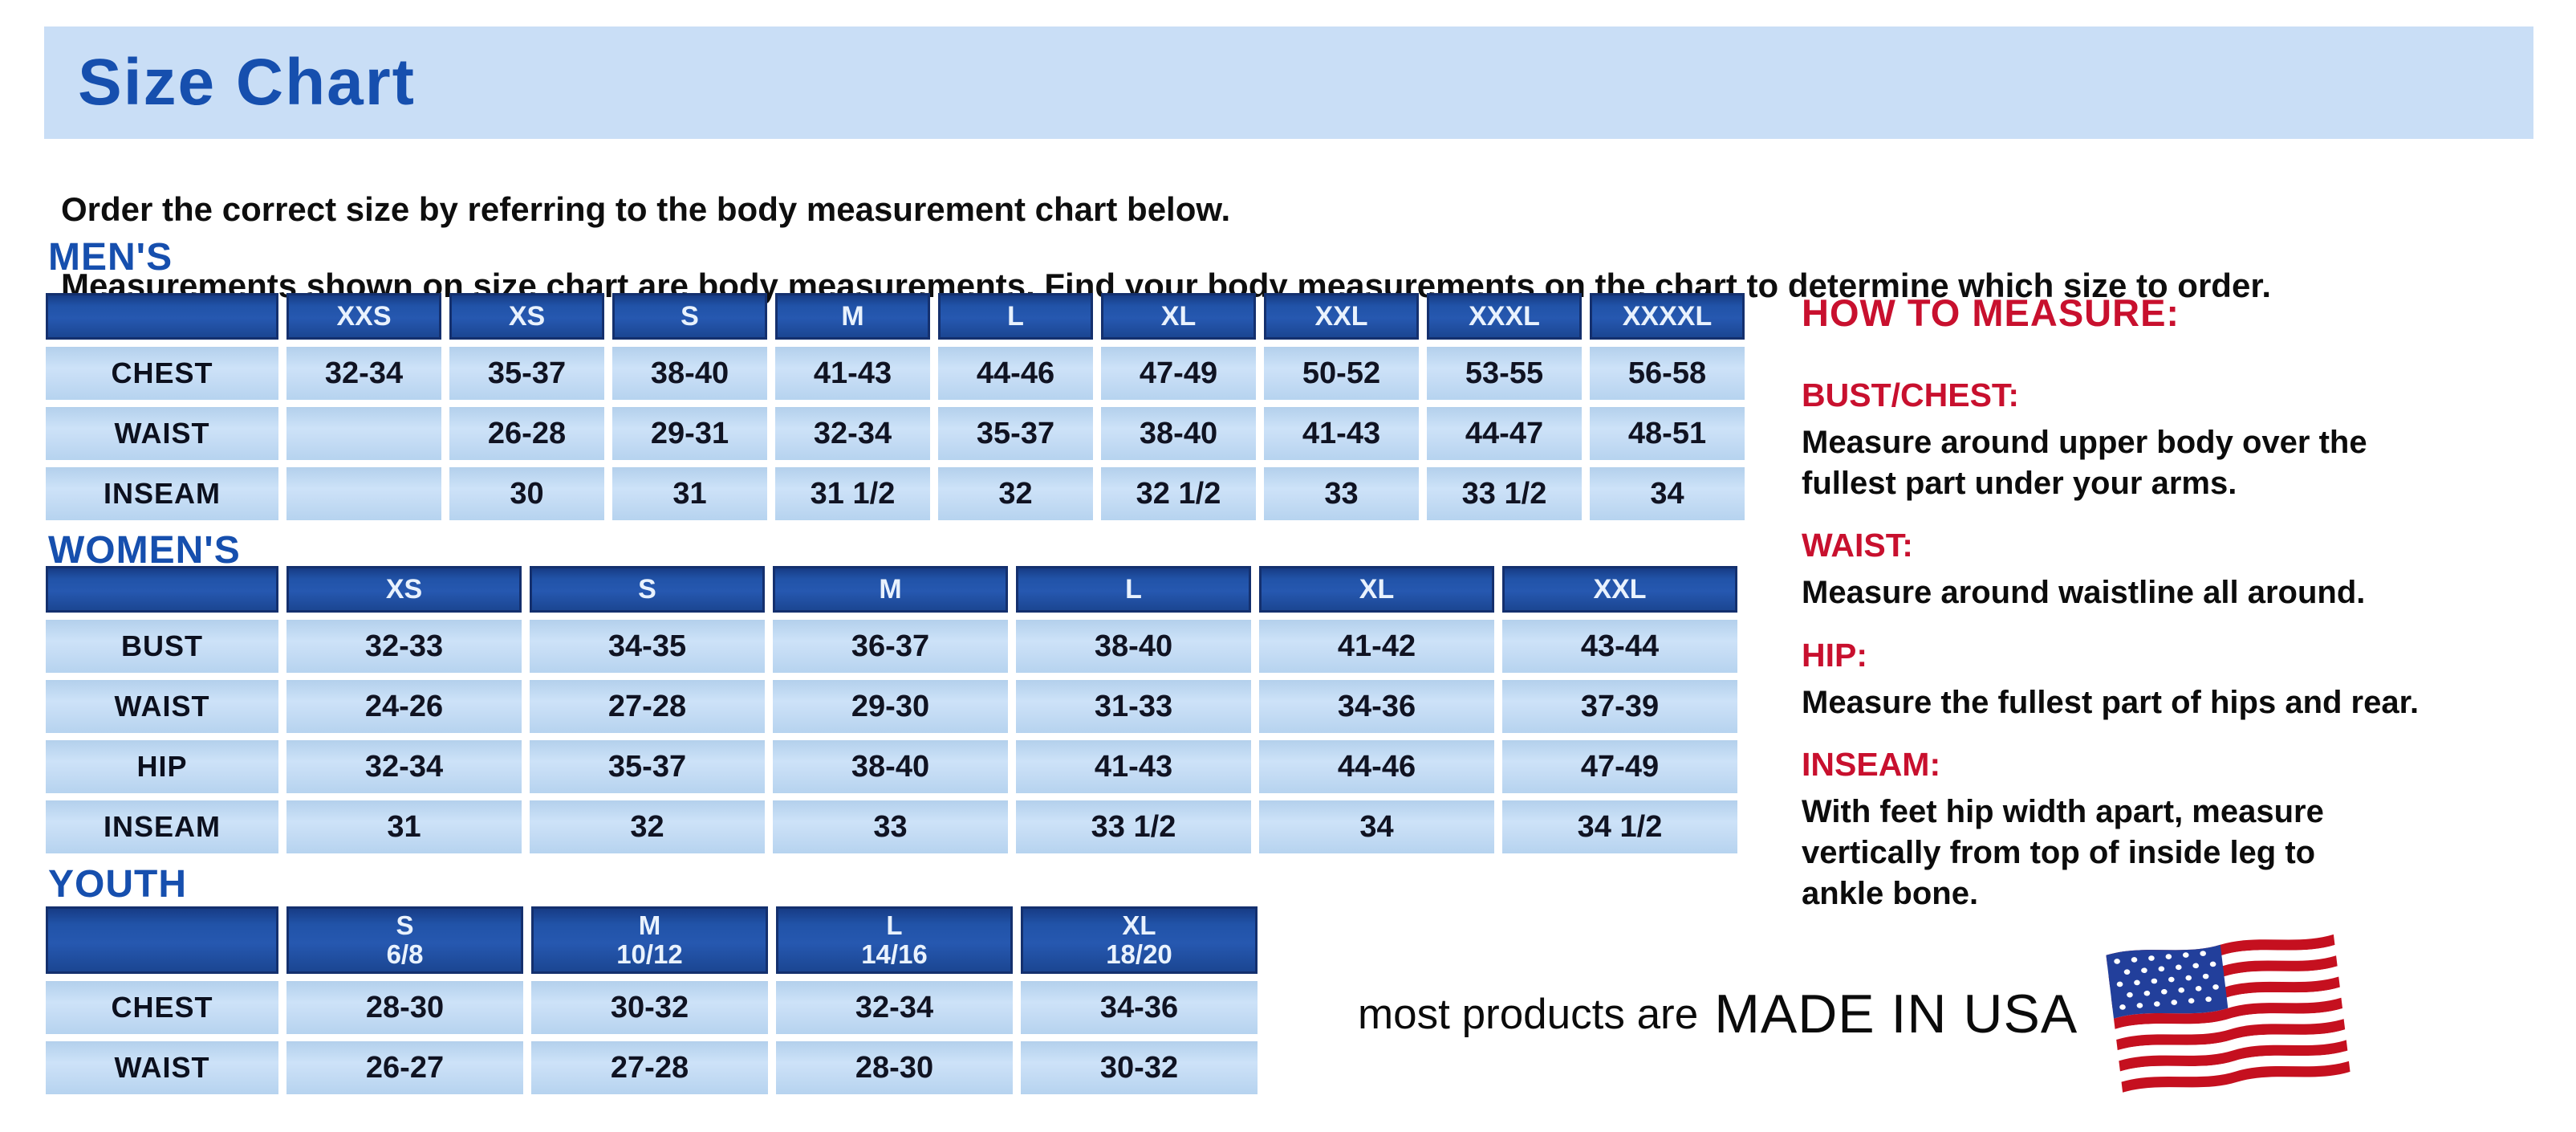  Describe the element at coordinates (1667, 373) in the screenshot. I see `size-value-cell: 56-58` at that location.